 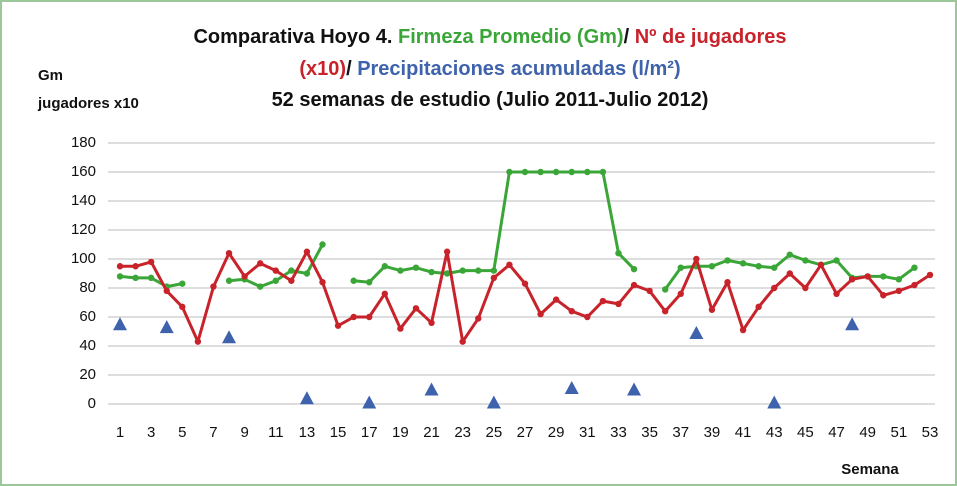 What do you see at coordinates (930, 432) in the screenshot?
I see `x-tick-label: 53` at bounding box center [930, 432].